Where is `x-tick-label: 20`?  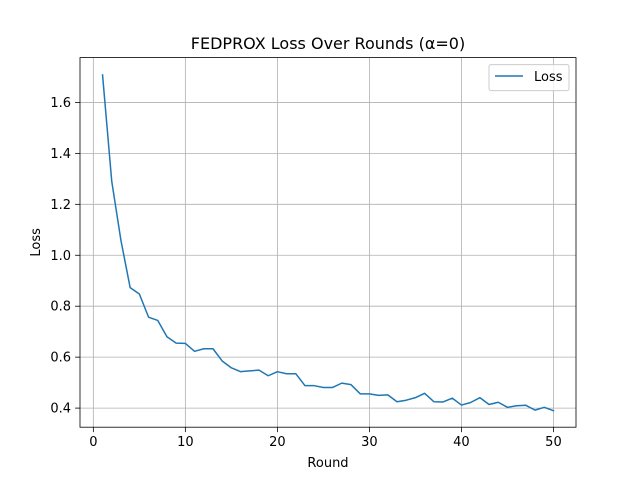
x-tick-label: 20 is located at coordinates (277, 442).